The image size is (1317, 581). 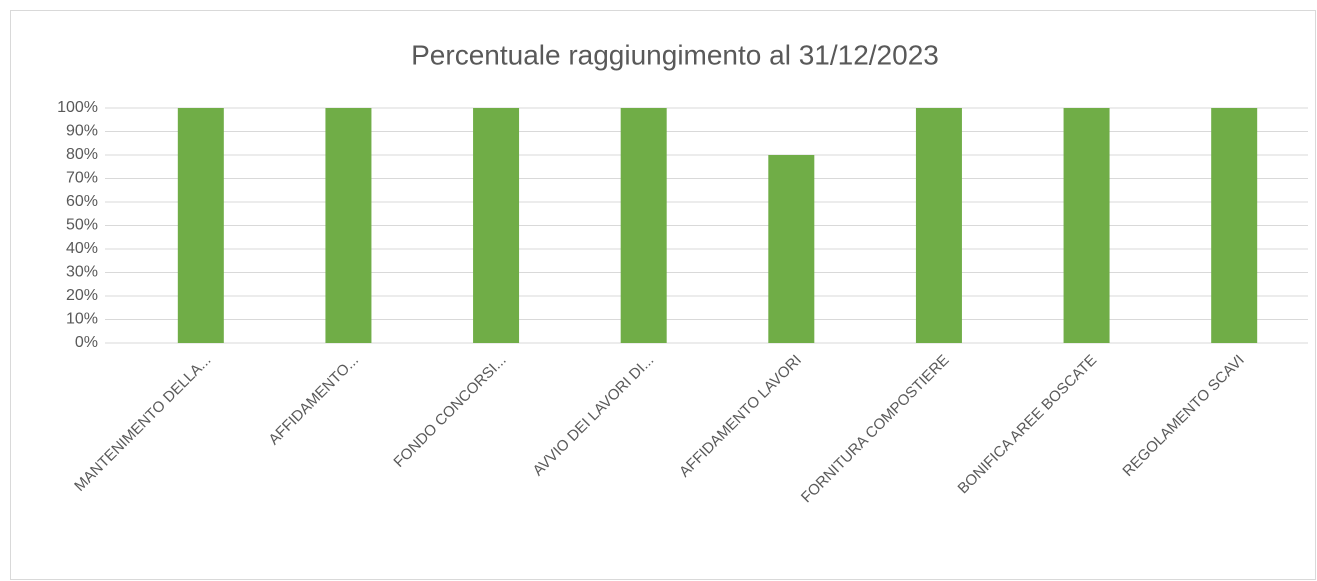 What do you see at coordinates (82, 201) in the screenshot?
I see `y-tick-label: 60%` at bounding box center [82, 201].